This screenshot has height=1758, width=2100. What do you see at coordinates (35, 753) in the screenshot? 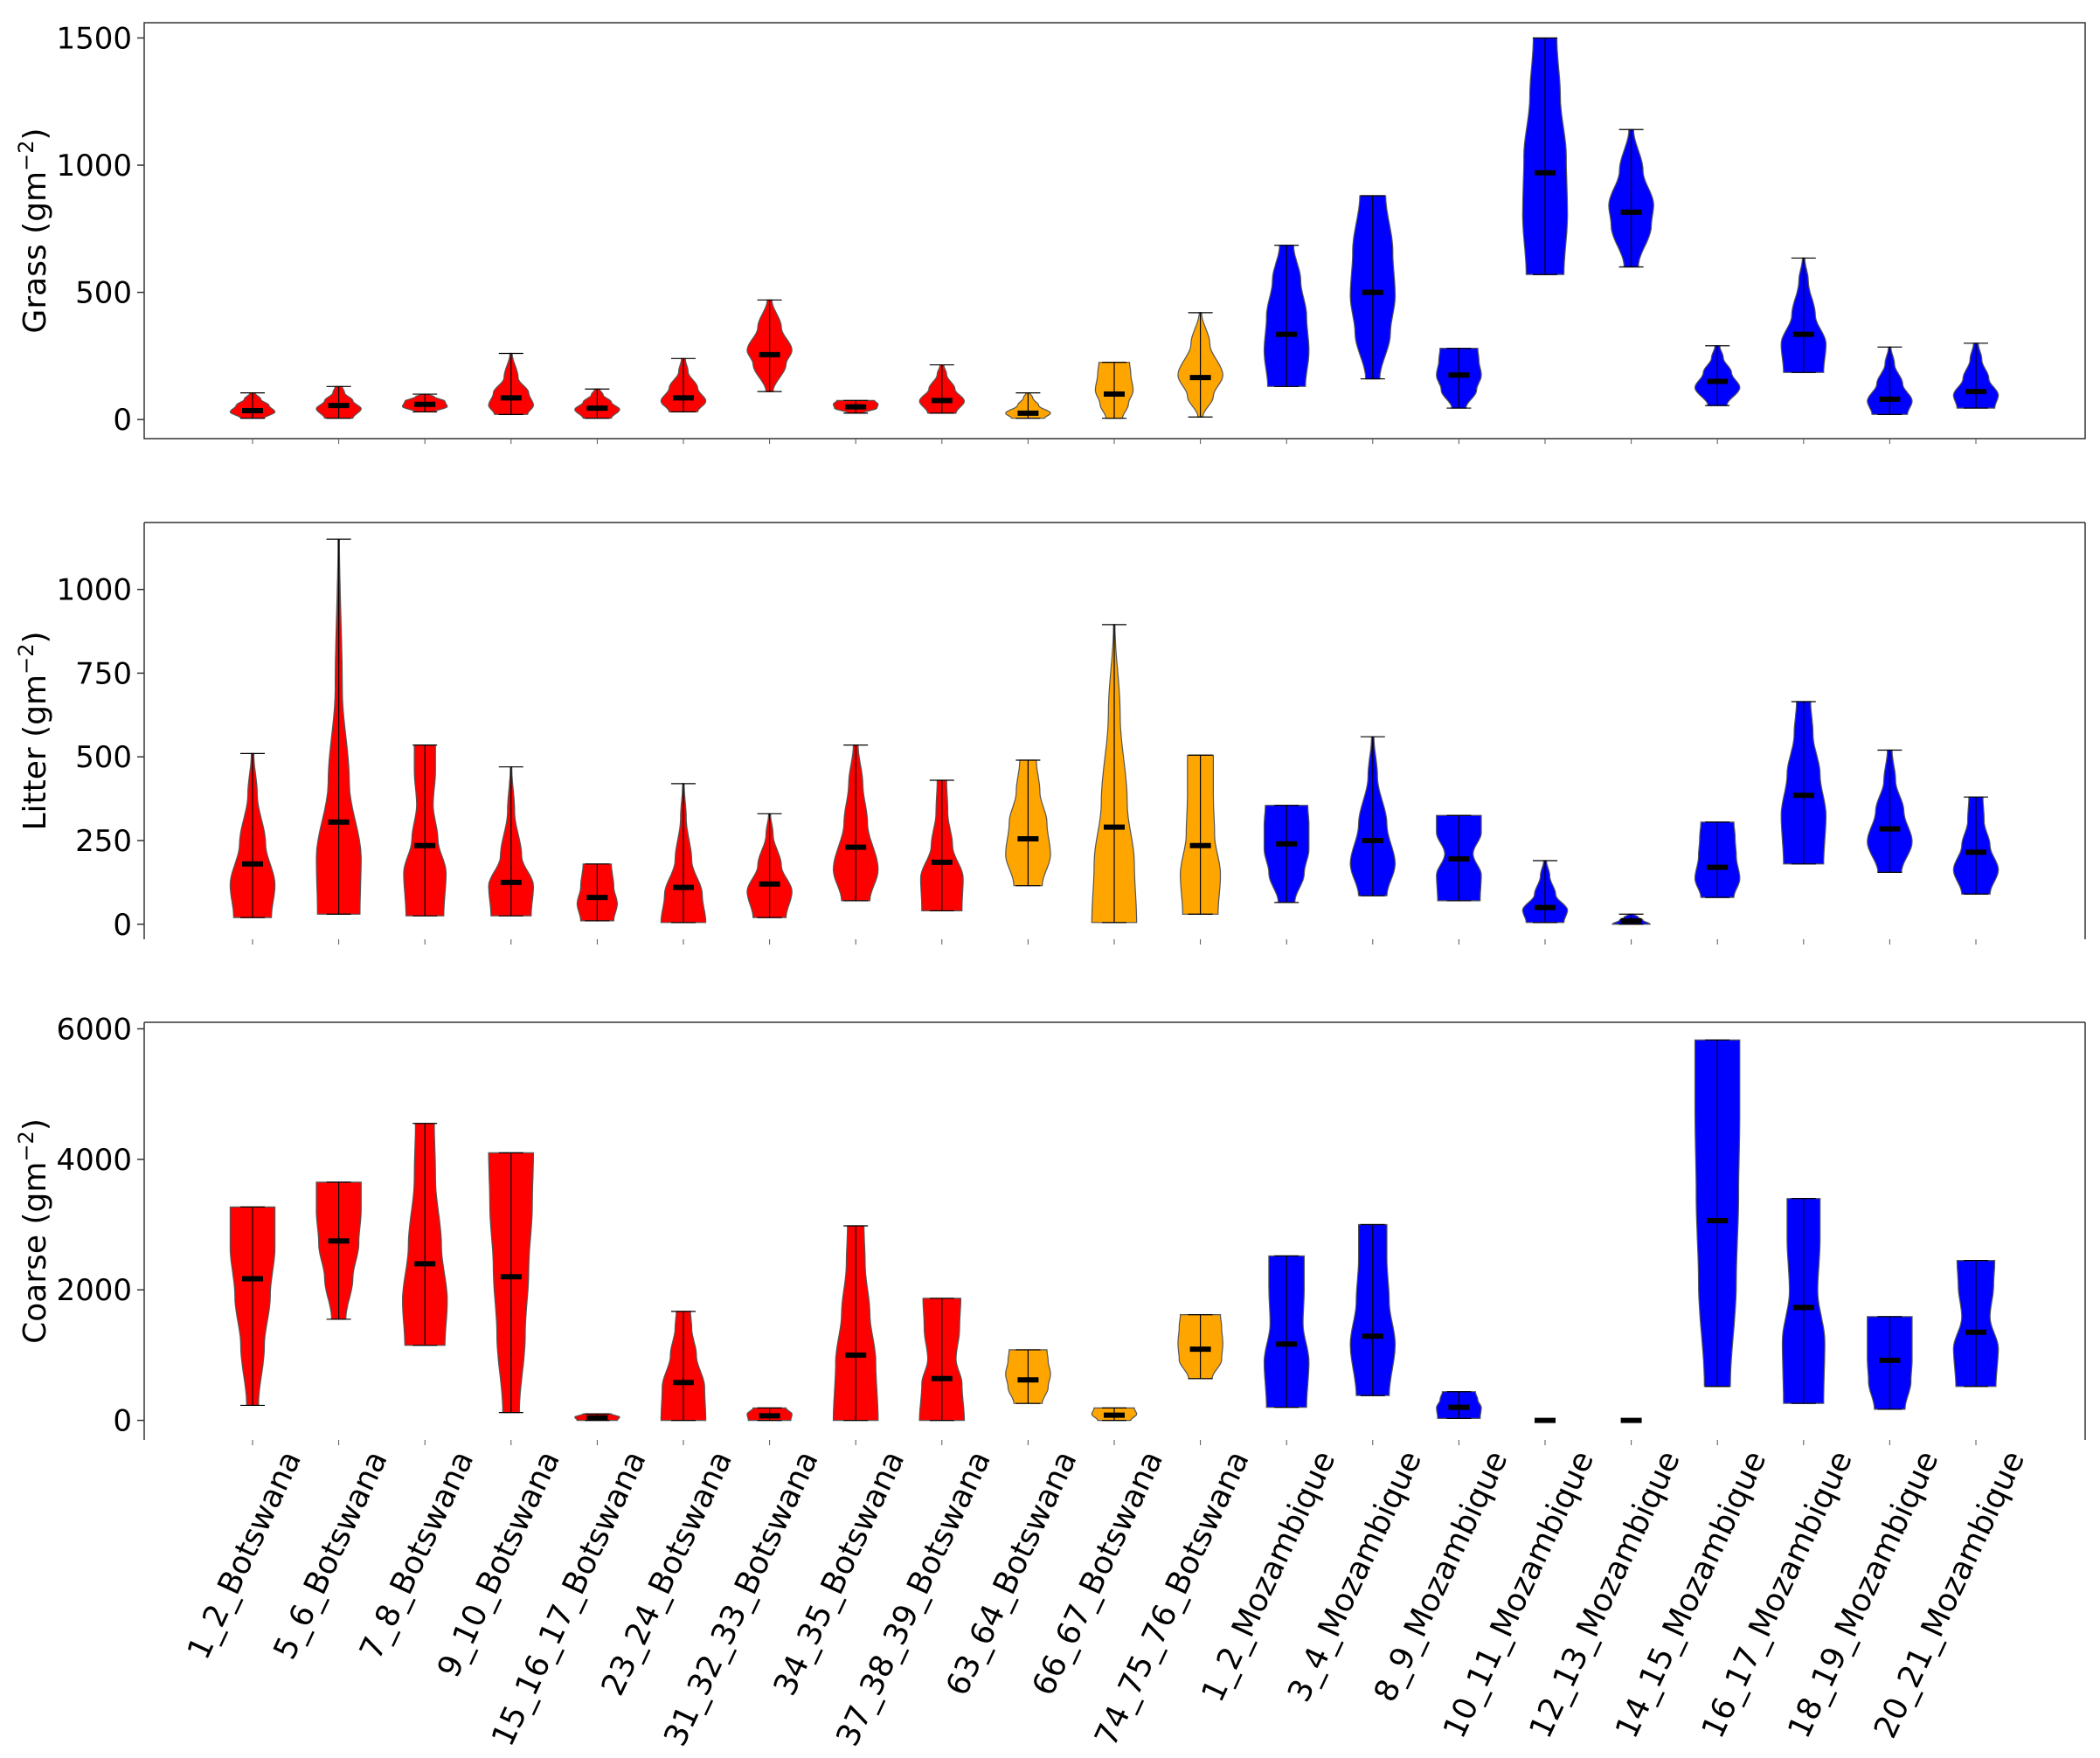
I see `y-axis-label-text: Litter (gm` at bounding box center [35, 753].